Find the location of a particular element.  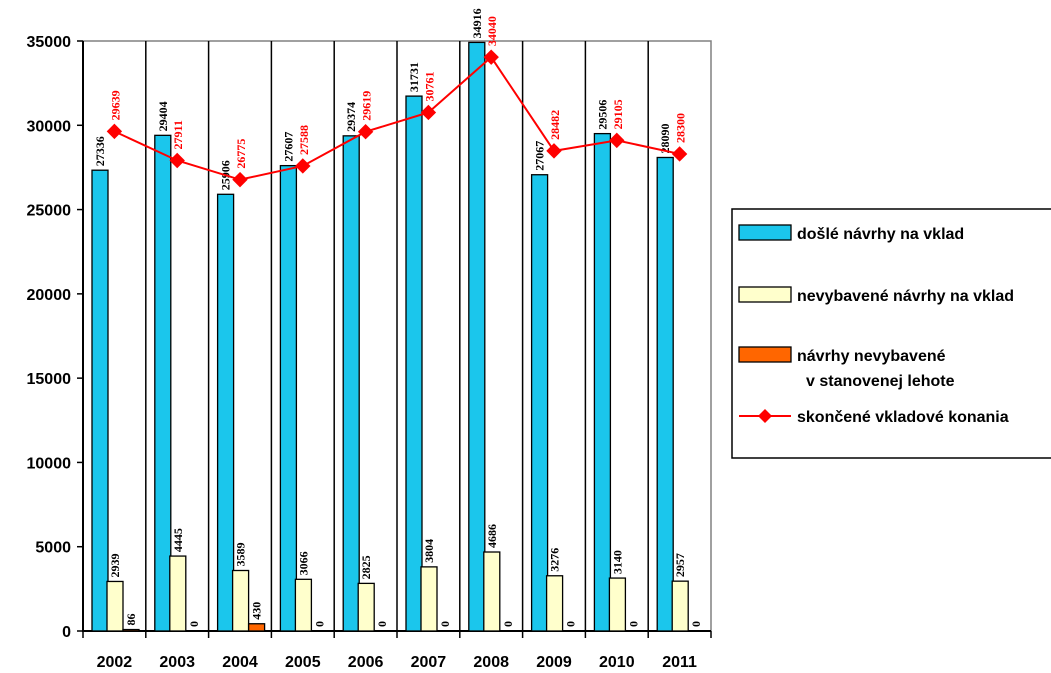

y-tick-label: 30000 is located at coordinates (49, 126).